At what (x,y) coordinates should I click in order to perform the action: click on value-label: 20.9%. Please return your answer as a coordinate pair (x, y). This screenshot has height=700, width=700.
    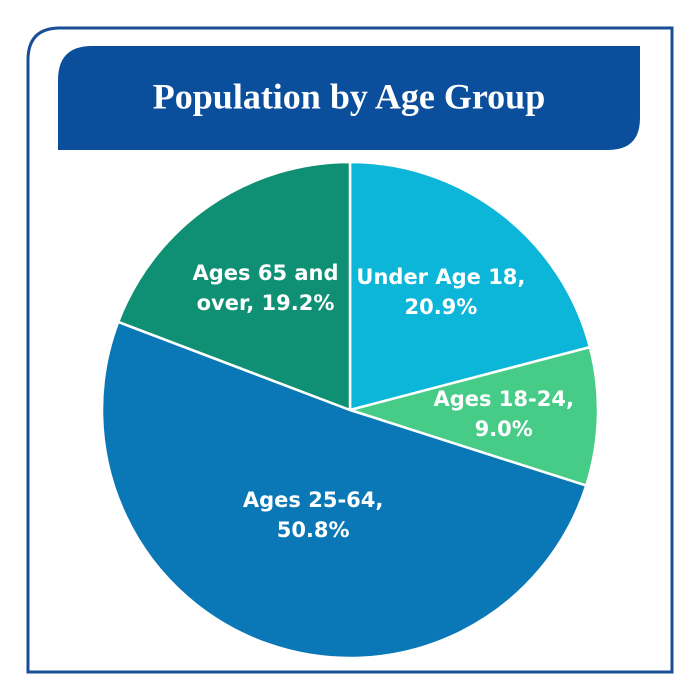
    Looking at the image, I should click on (441, 307).